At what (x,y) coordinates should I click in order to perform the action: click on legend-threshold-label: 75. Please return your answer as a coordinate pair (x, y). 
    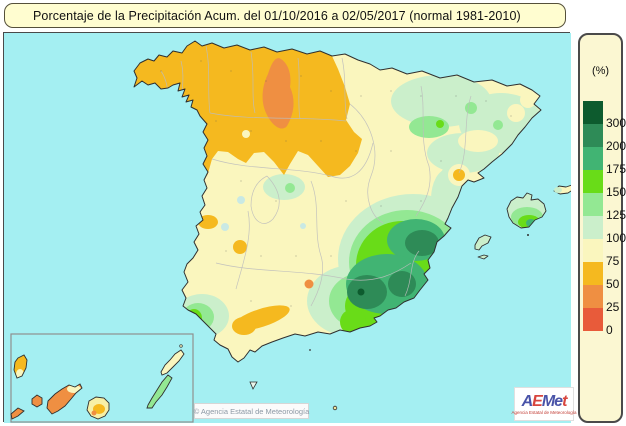
    Looking at the image, I should click on (613, 261).